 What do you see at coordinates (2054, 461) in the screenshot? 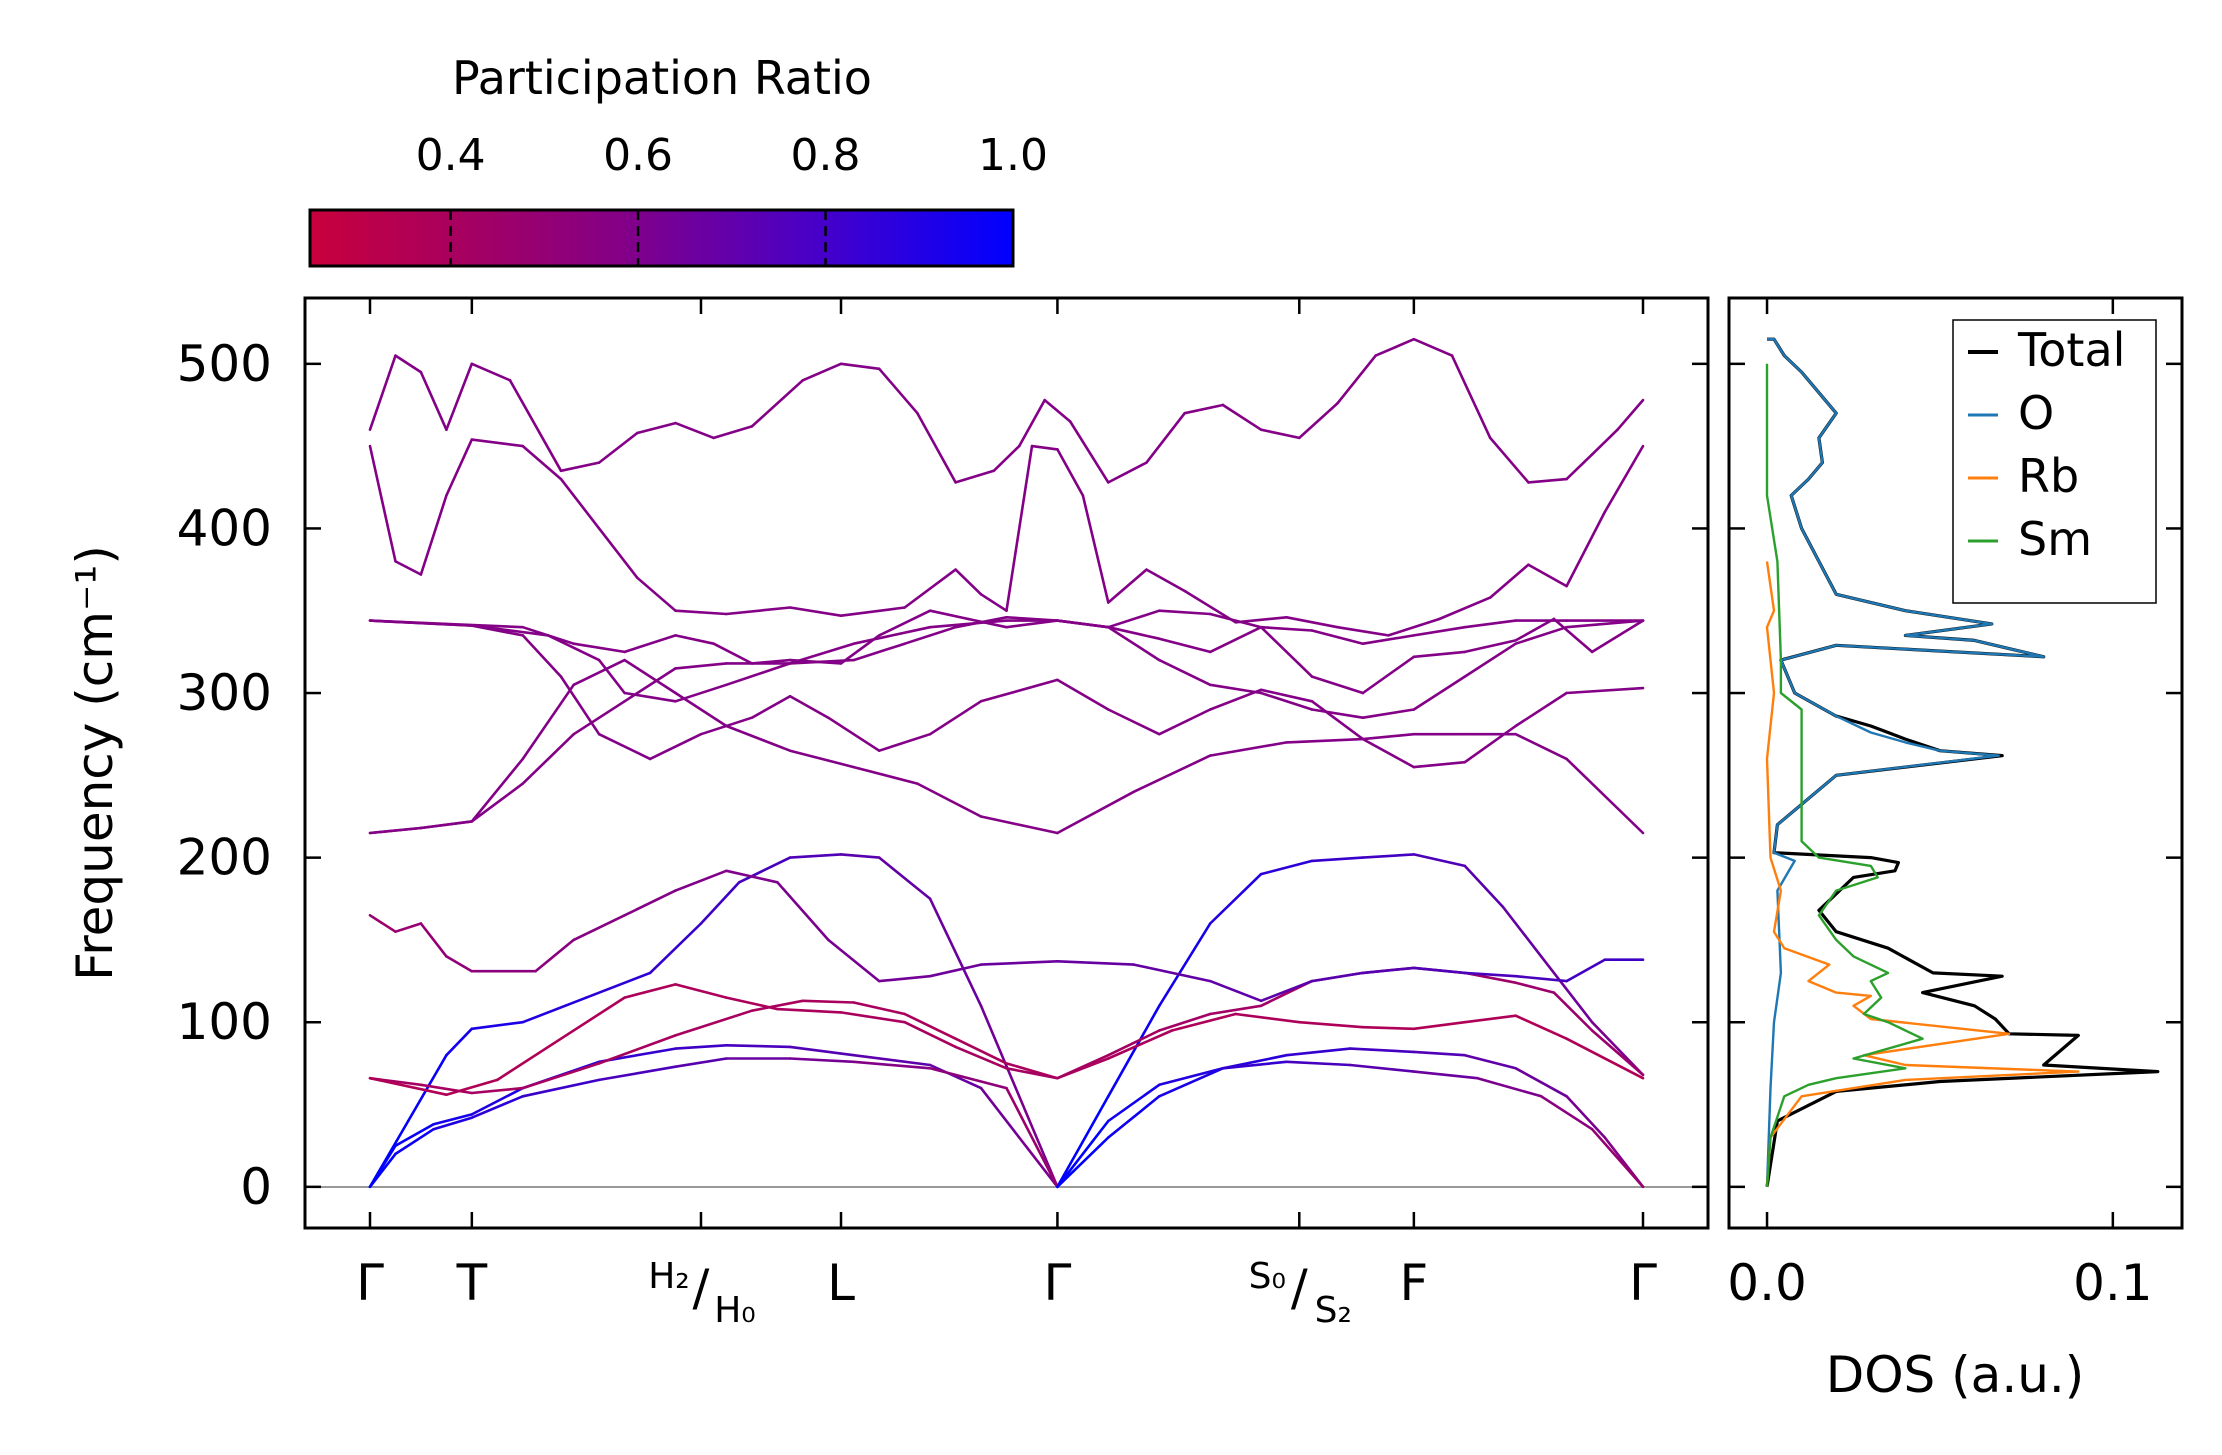
I see `legend-frame` at bounding box center [2054, 461].